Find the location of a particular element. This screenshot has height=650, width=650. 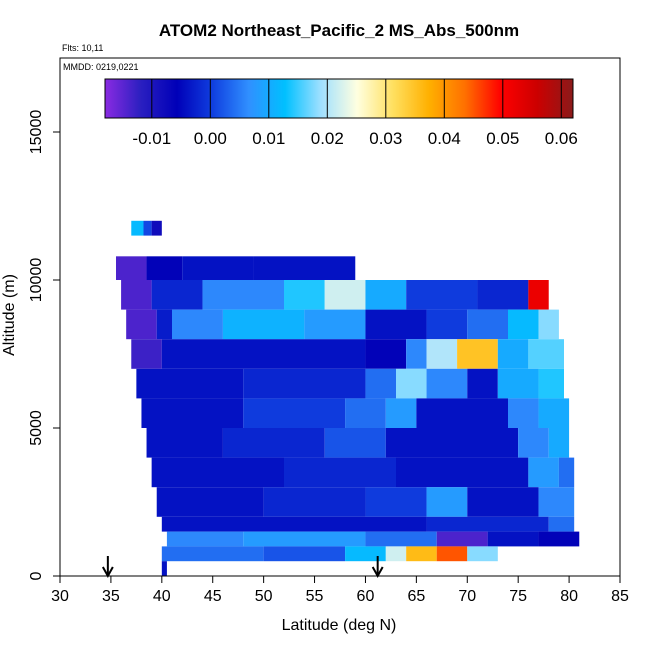

x-tick-label: 55 is located at coordinates (315, 596).